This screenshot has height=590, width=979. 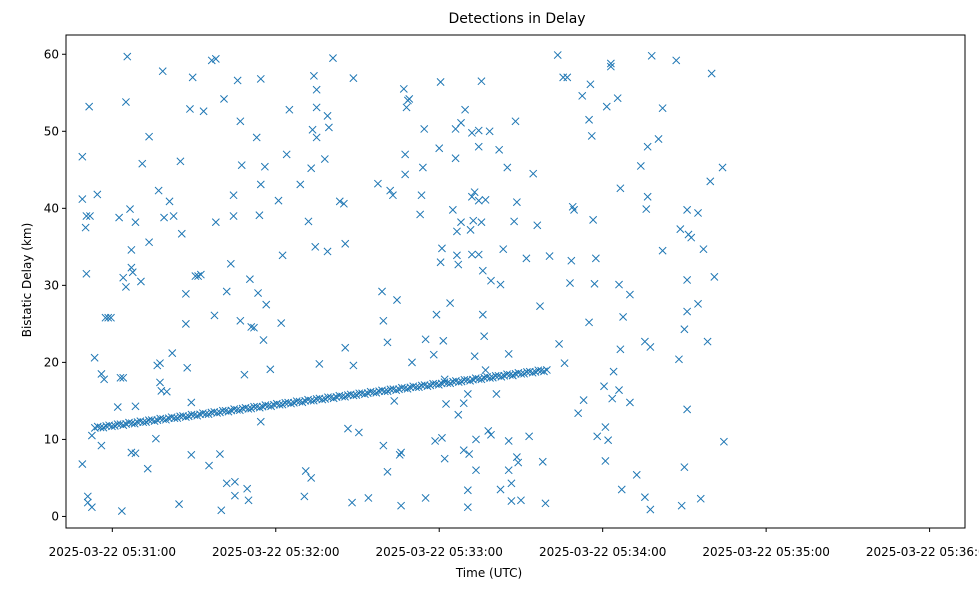 What do you see at coordinates (51, 362) in the screenshot?
I see `y-tick-label: 20` at bounding box center [51, 362].